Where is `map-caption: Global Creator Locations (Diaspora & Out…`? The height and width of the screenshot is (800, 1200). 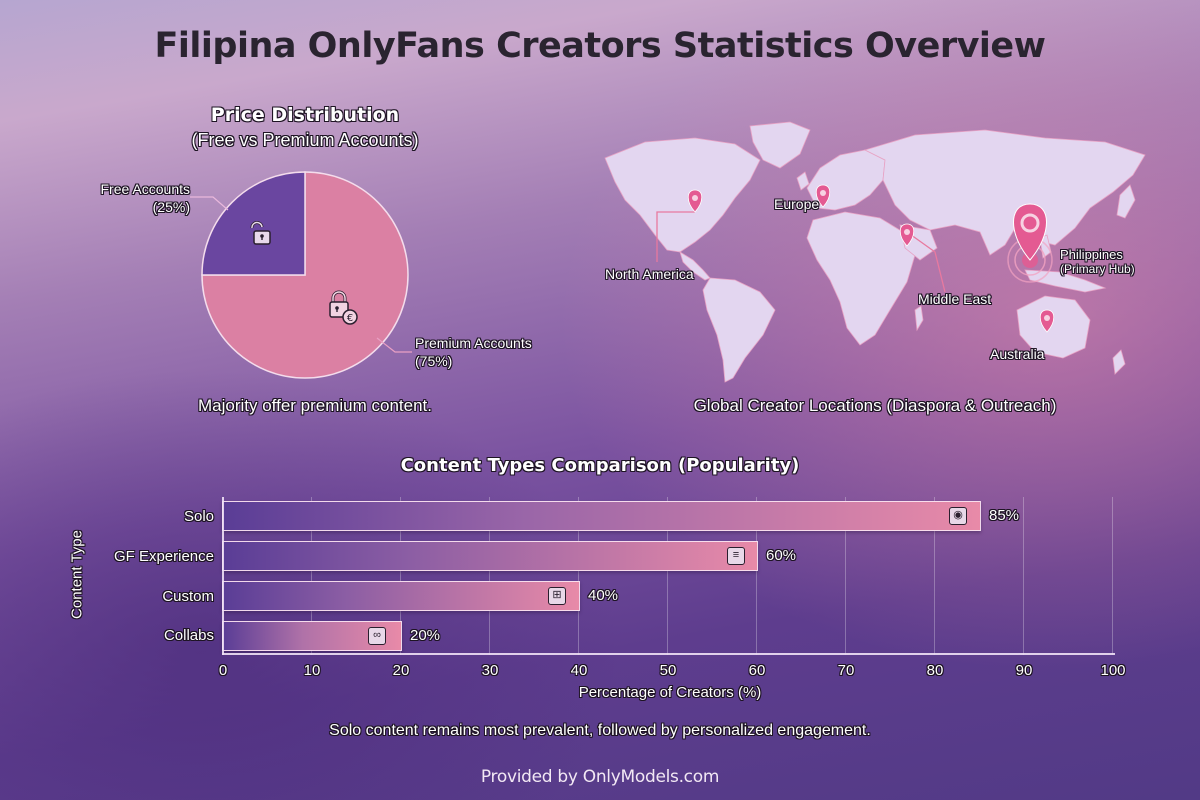
map-caption: Global Creator Locations (Diaspora & Out… is located at coordinates (875, 405).